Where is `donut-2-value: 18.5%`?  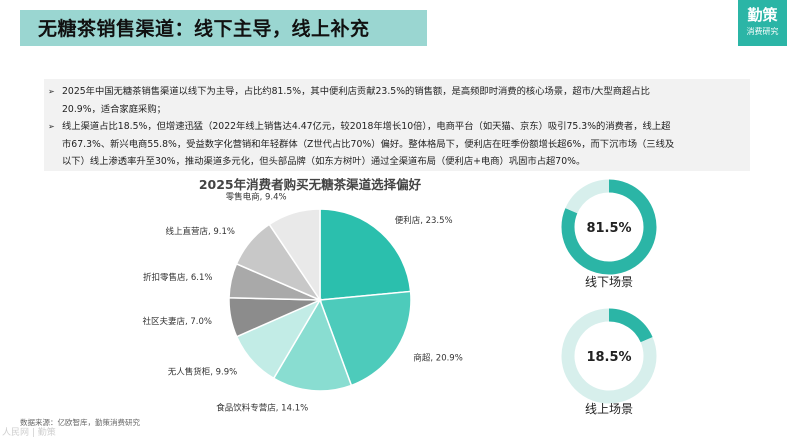 donut-2-value: 18.5% is located at coordinates (608, 357).